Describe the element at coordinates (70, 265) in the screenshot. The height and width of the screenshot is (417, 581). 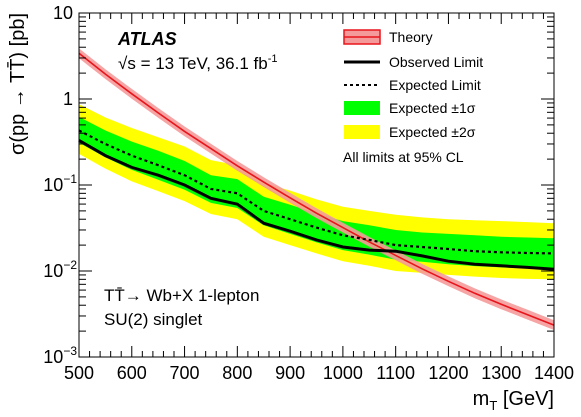
I see `y-tick-exp: −2` at that location.